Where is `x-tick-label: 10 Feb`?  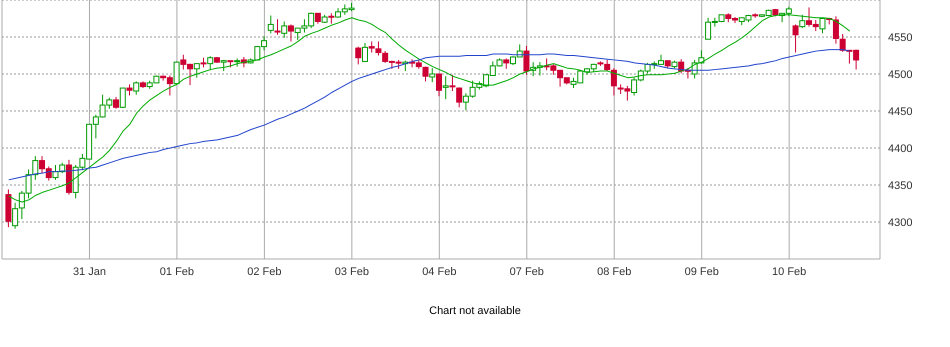 x-tick-label: 10 Feb is located at coordinates (789, 272).